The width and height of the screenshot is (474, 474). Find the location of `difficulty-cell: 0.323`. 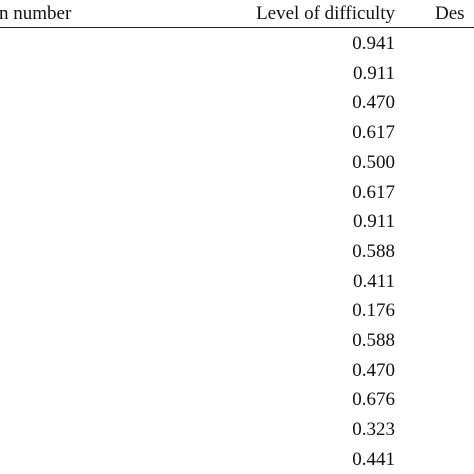

difficulty-cell: 0.323 is located at coordinates (373, 430).